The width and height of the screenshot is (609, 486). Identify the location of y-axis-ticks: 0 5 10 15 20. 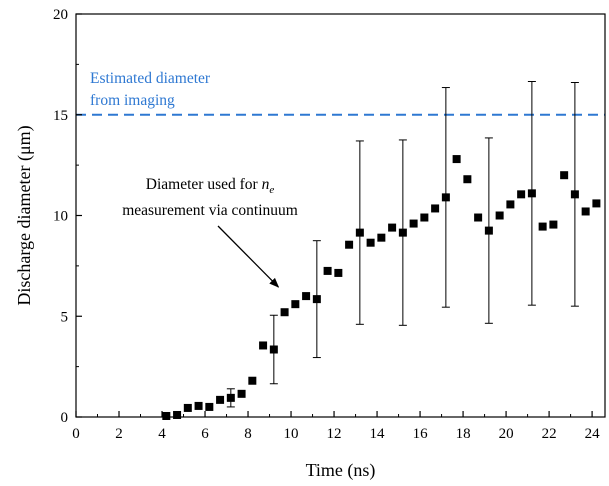
(67, 216).